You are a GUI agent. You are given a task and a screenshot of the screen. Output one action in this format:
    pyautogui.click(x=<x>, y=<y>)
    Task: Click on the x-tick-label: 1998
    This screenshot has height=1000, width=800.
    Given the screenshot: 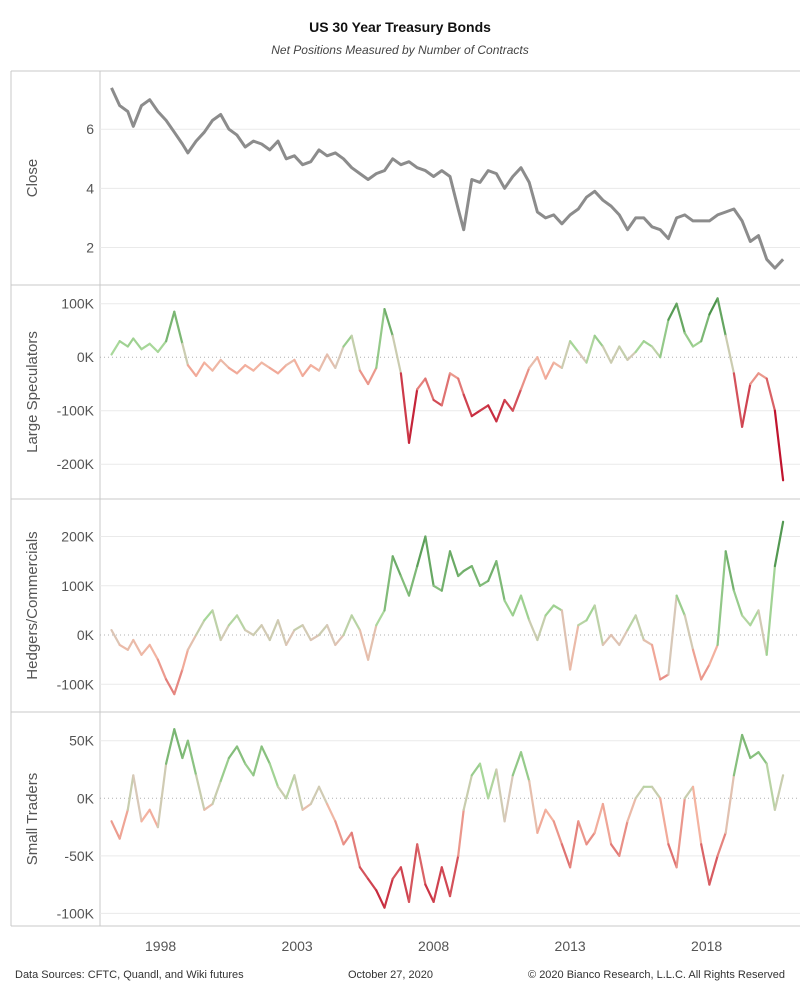 What is the action you would take?
    pyautogui.click(x=160, y=946)
    